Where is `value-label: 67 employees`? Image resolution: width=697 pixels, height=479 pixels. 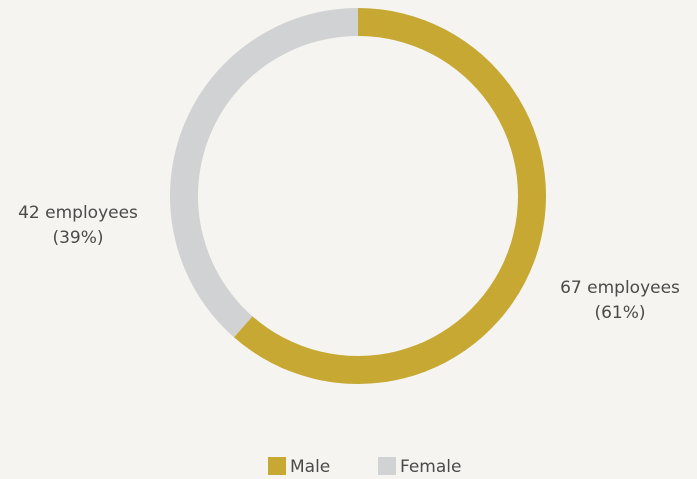
value-label: 67 employees is located at coordinates (620, 288).